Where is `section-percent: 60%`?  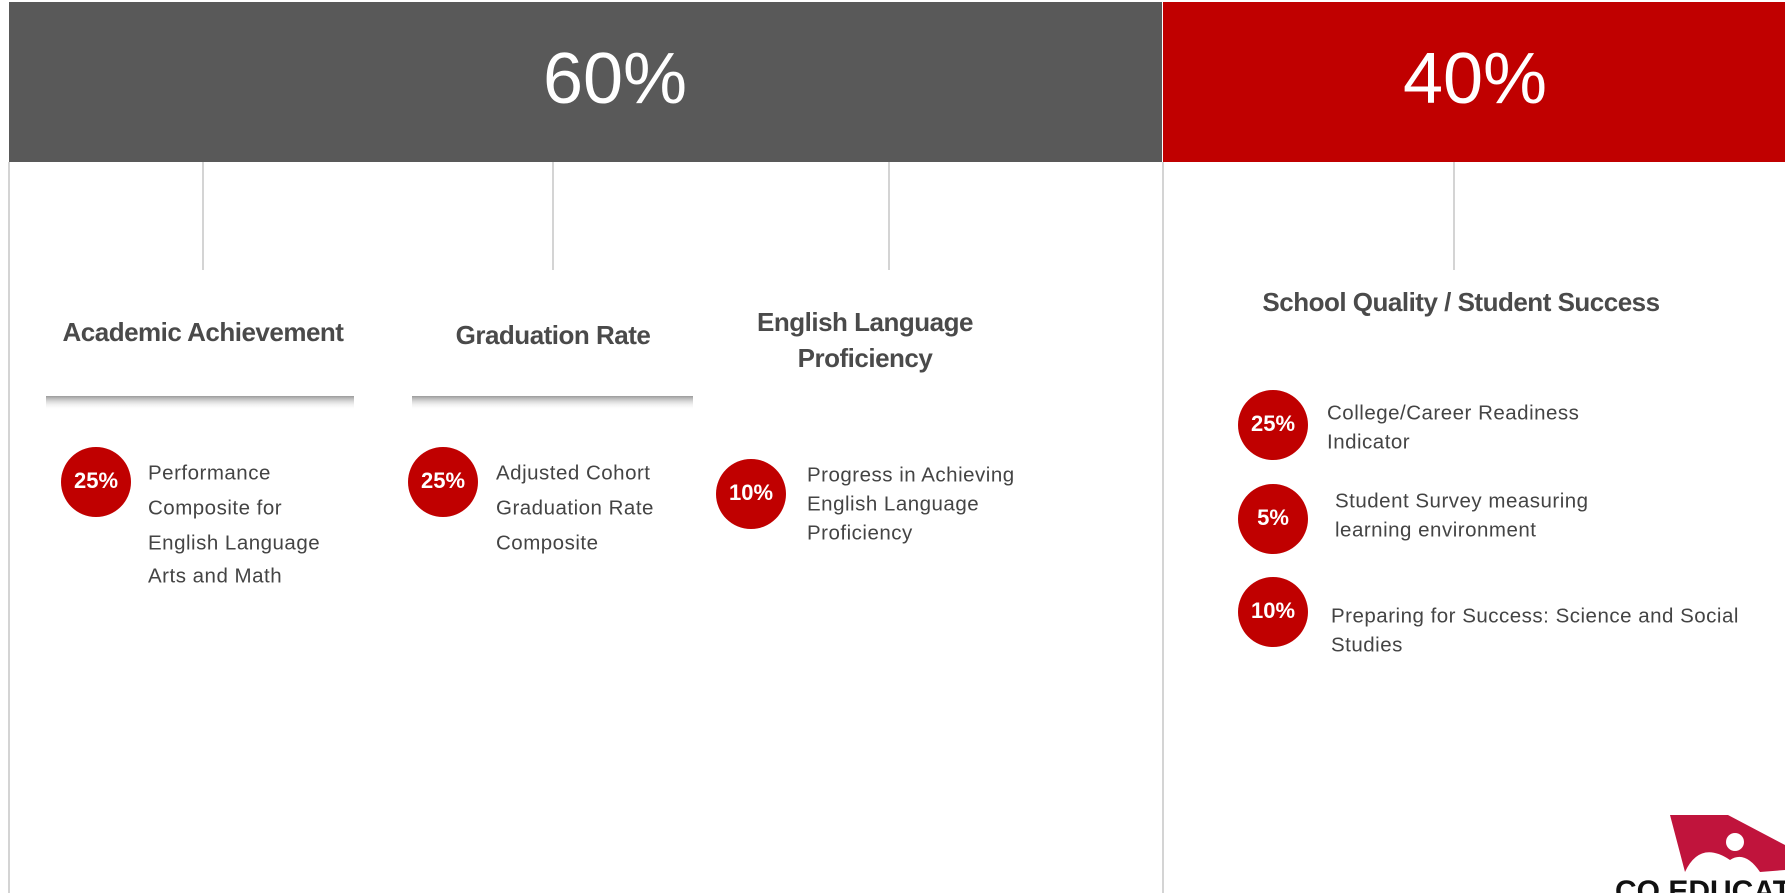
section-percent: 60% is located at coordinates (615, 79).